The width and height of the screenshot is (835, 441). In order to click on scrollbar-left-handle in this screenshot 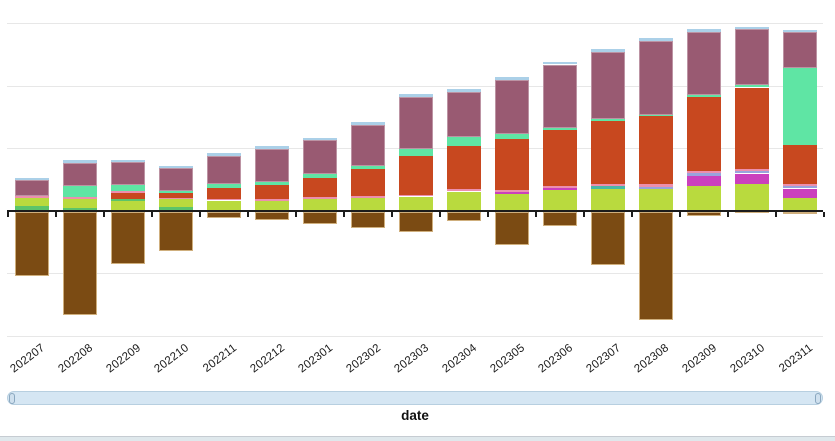, I will do `click(12, 398)`.